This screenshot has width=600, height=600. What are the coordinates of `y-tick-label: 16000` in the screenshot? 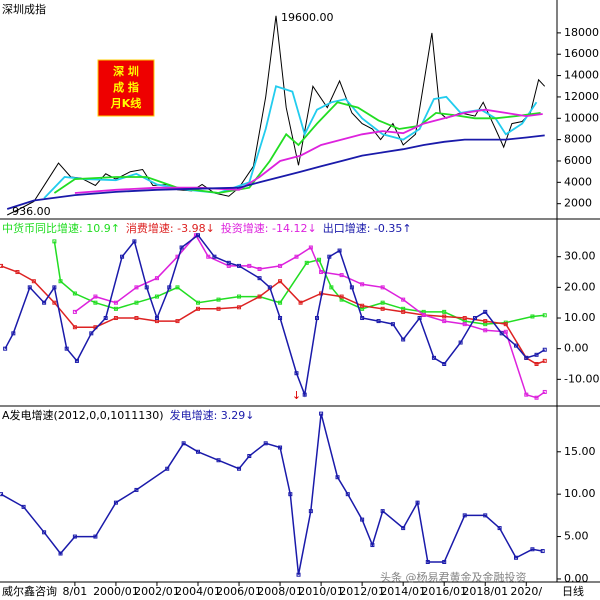 It's located at (581, 53).